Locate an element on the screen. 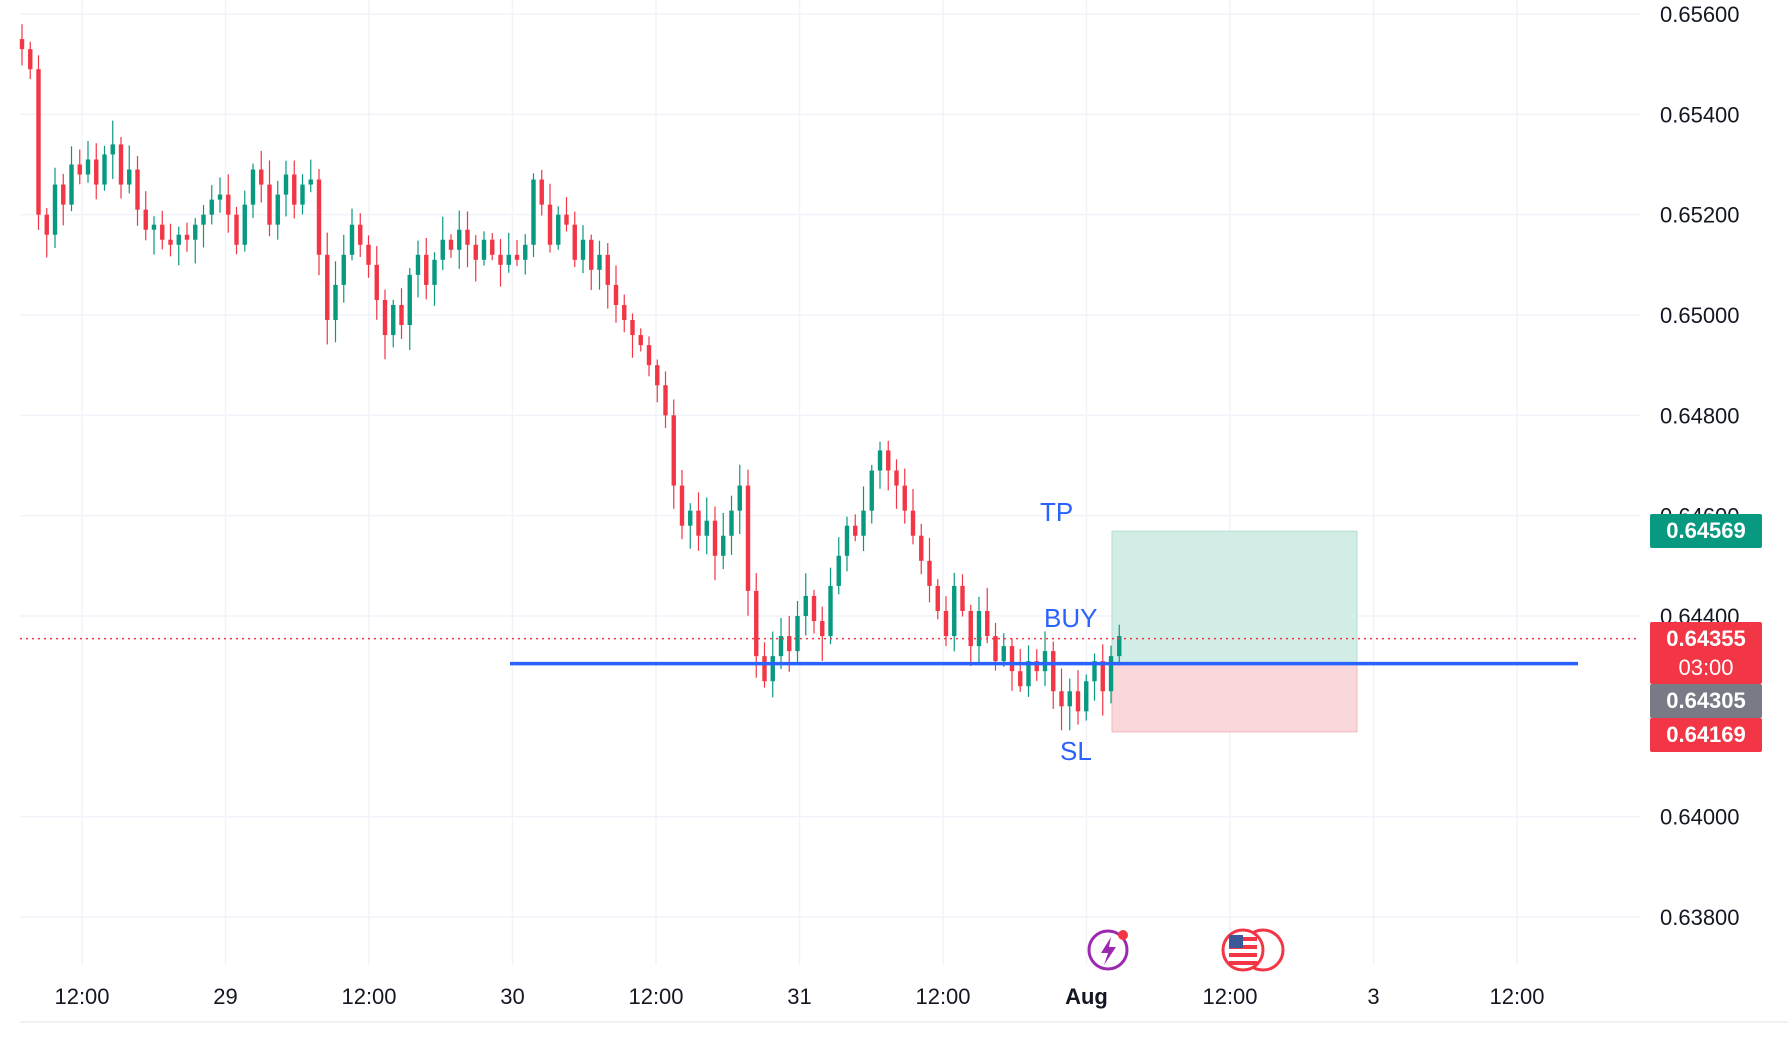 This screenshot has height=1042, width=1788. price-badges: 0.64569 0.64355 03:00 0.64305 0.64169 is located at coordinates (1706, 633).